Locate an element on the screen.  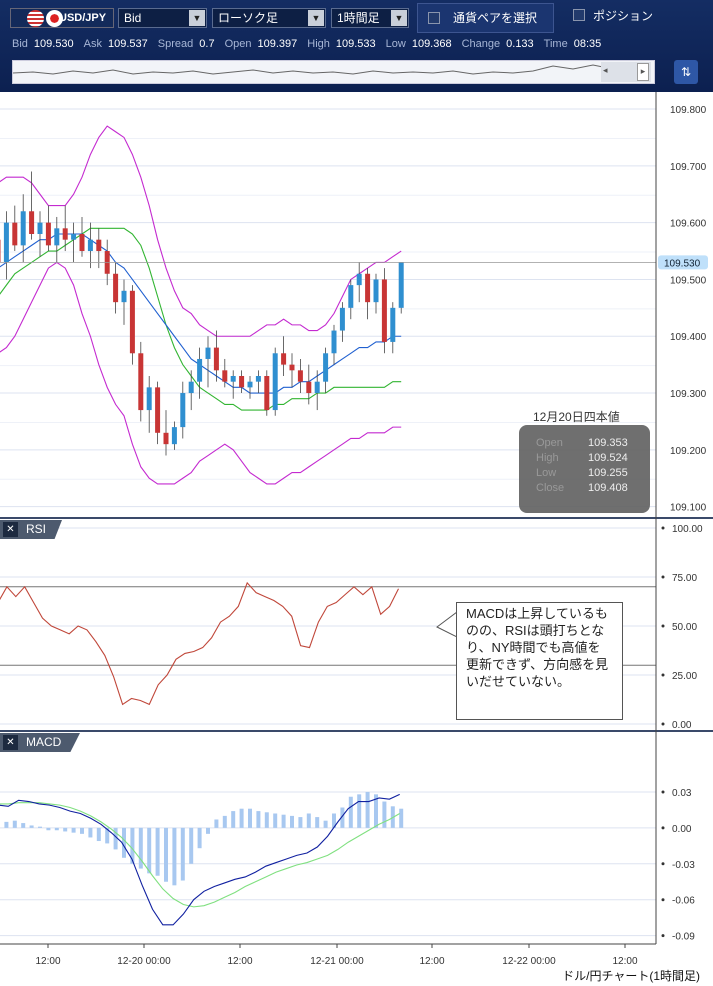
currency-pair-label: USD/JPY is located at coordinates (83, 18).